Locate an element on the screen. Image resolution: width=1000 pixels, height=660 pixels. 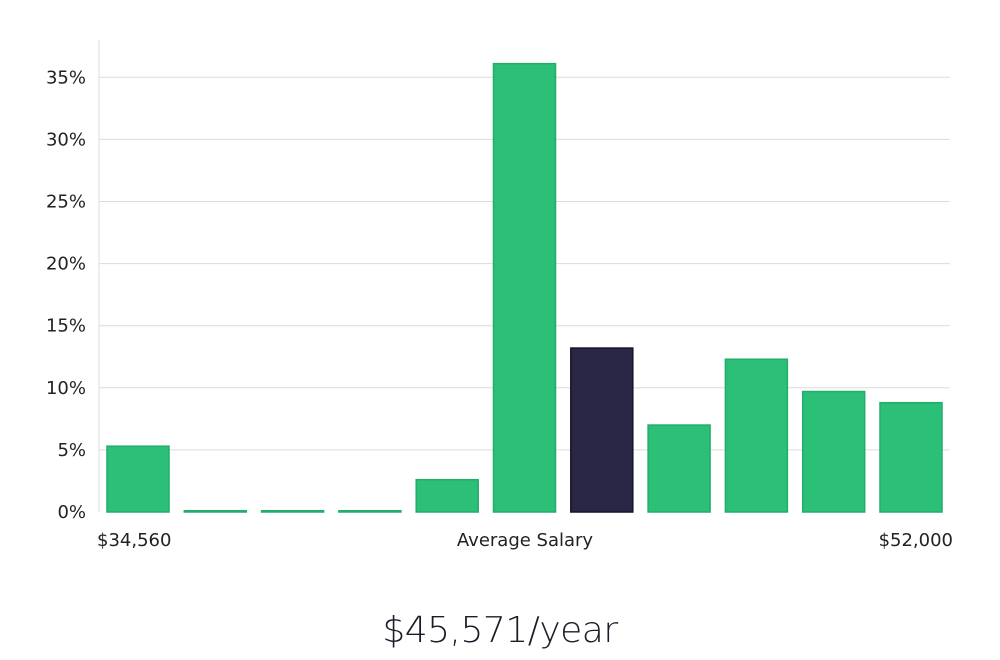
y-tick-label: 25% is located at coordinates (66, 202).